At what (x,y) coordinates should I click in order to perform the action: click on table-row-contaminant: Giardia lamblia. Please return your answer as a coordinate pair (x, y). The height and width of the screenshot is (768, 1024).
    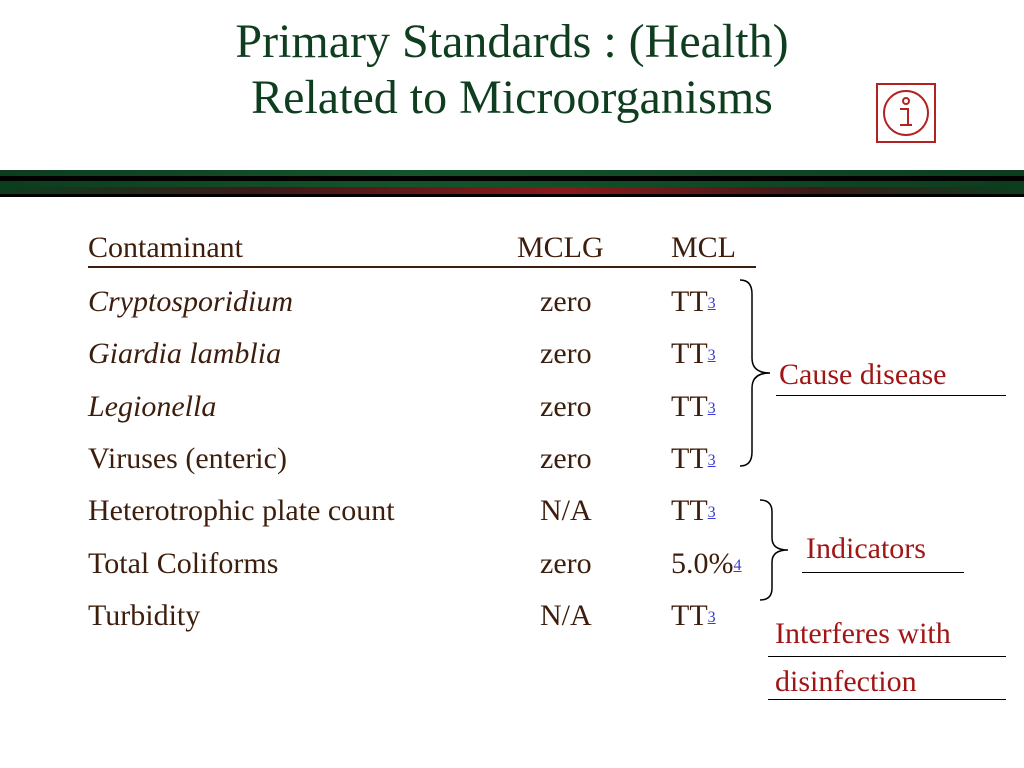
    Looking at the image, I should click on (185, 353).